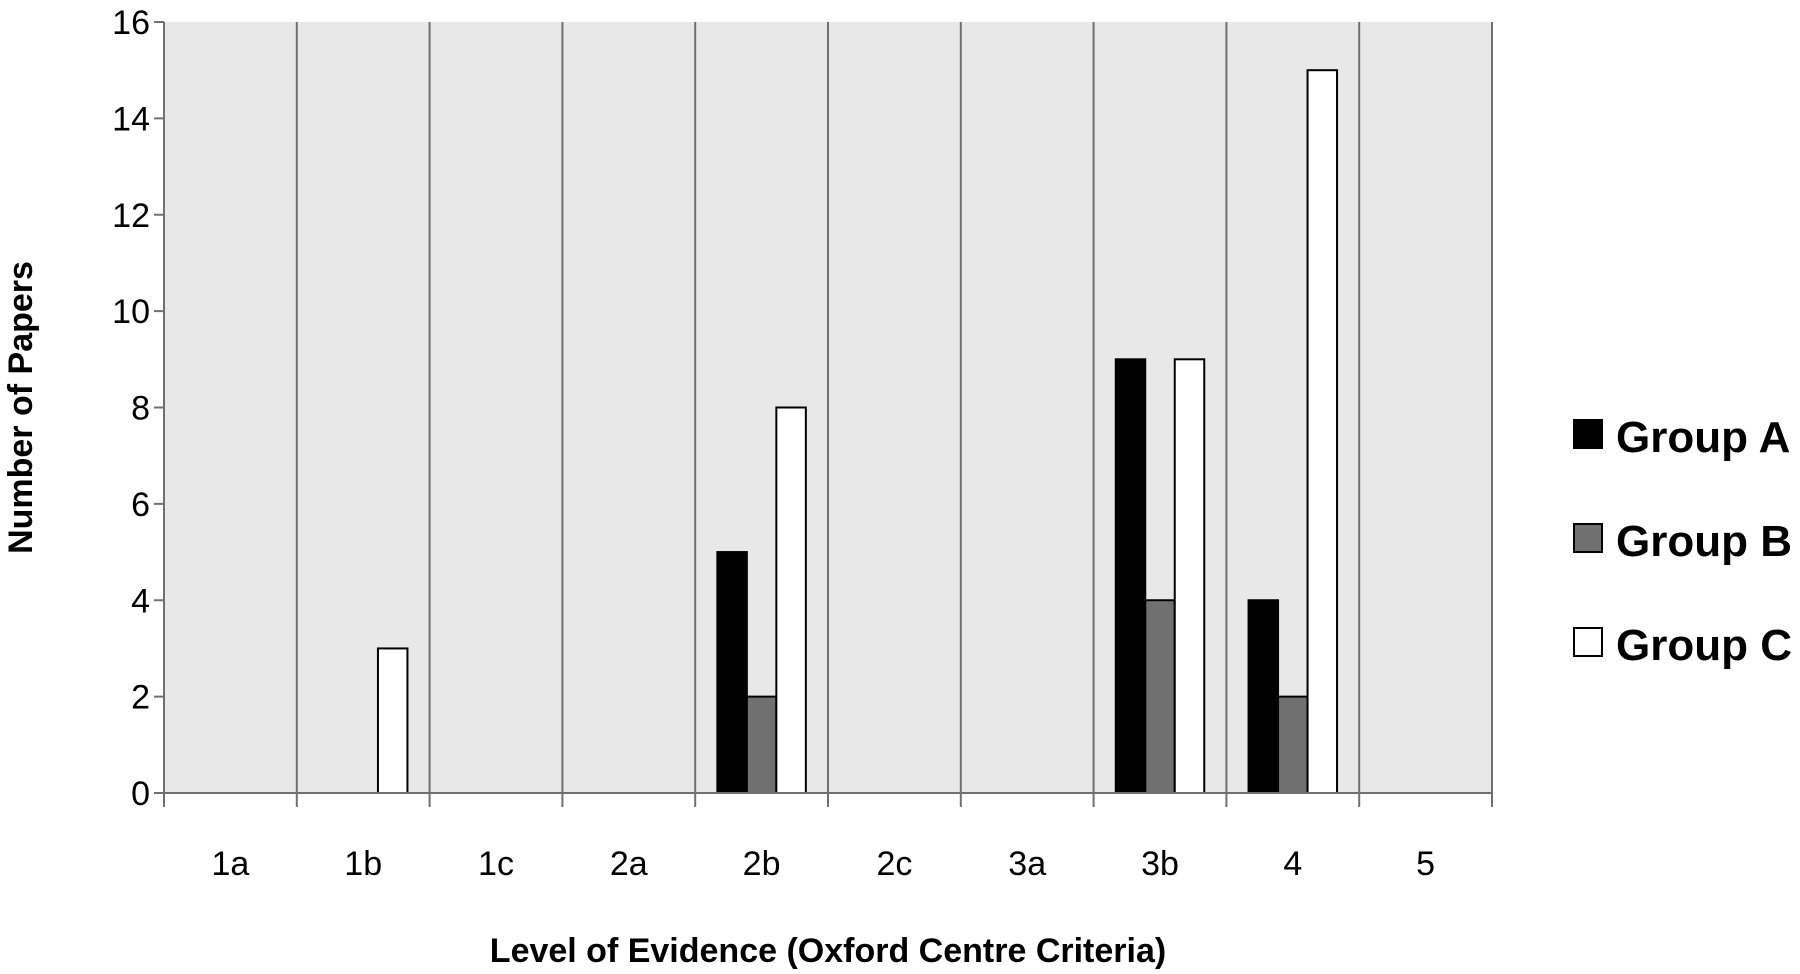 The width and height of the screenshot is (1800, 974). What do you see at coordinates (1588, 538) in the screenshot?
I see `legend-swatch-group-b` at bounding box center [1588, 538].